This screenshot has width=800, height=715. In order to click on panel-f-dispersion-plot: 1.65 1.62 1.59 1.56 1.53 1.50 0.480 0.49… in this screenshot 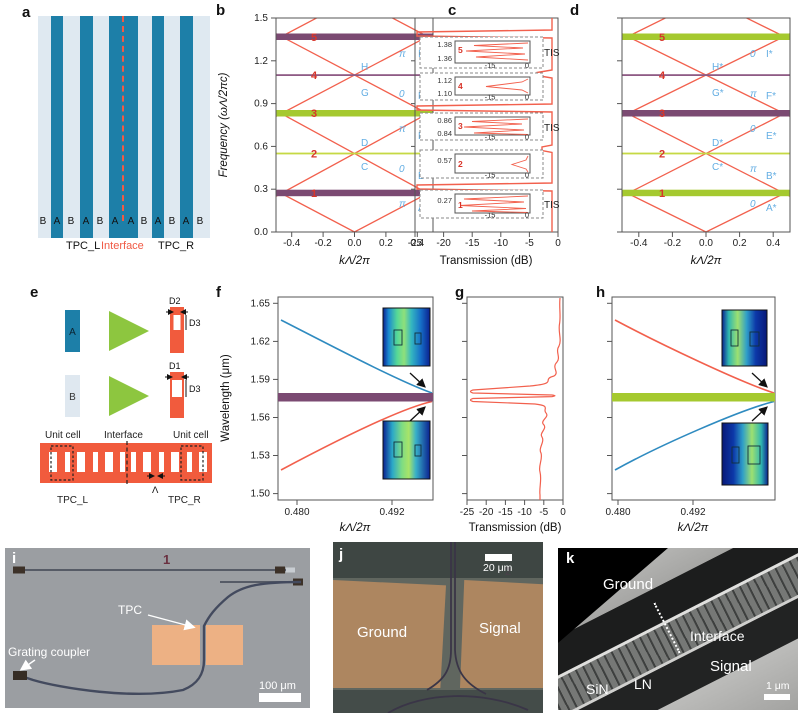, I will do `click(327, 415)`.